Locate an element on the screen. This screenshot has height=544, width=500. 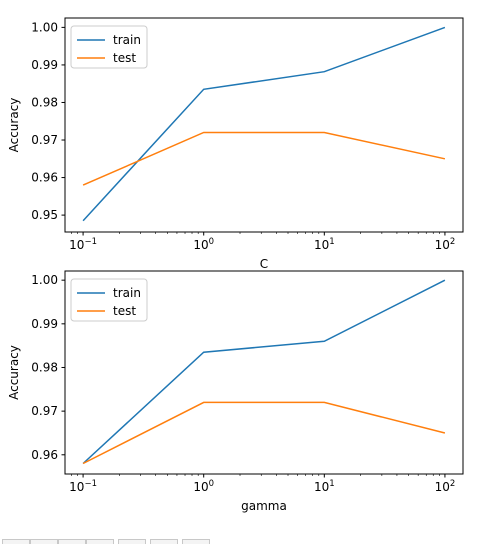
save-button is located at coordinates (196, 541).